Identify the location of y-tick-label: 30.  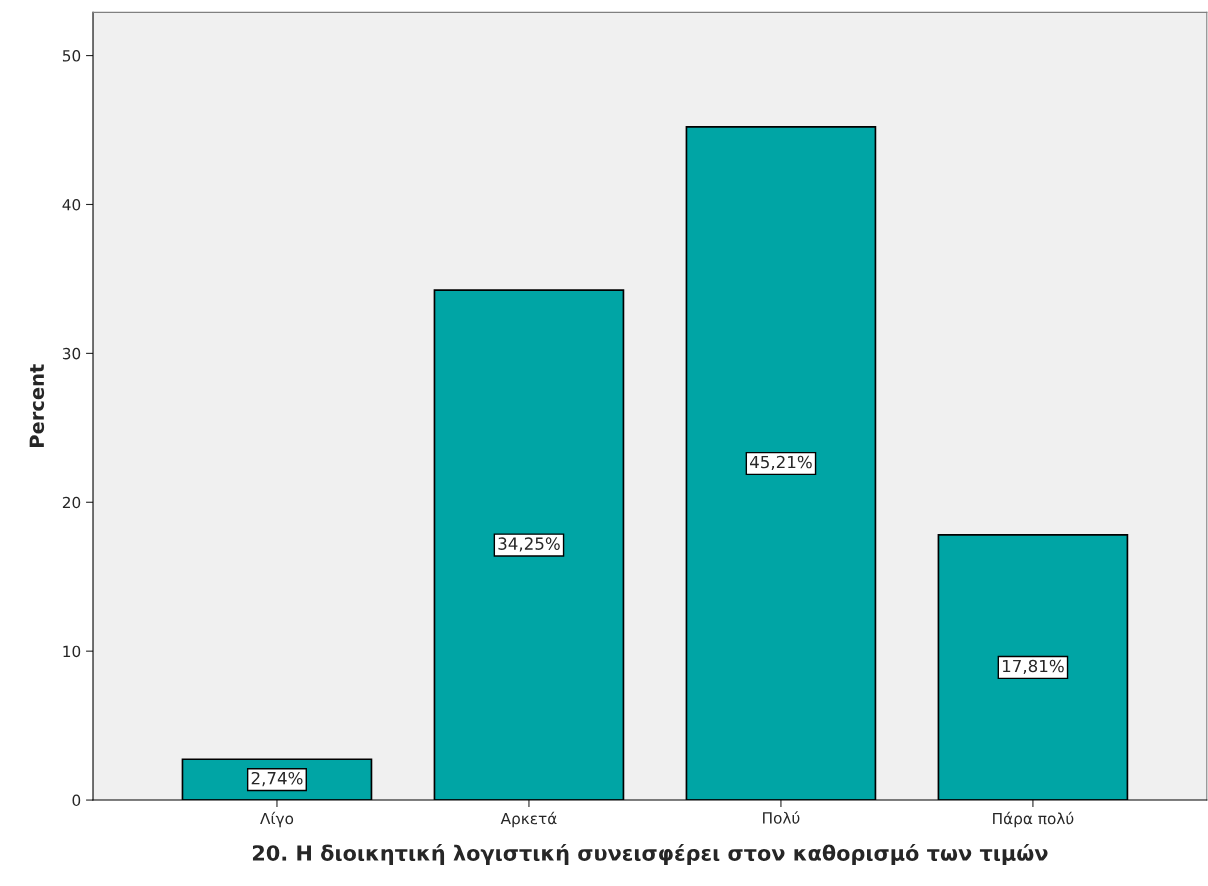
(71, 353).